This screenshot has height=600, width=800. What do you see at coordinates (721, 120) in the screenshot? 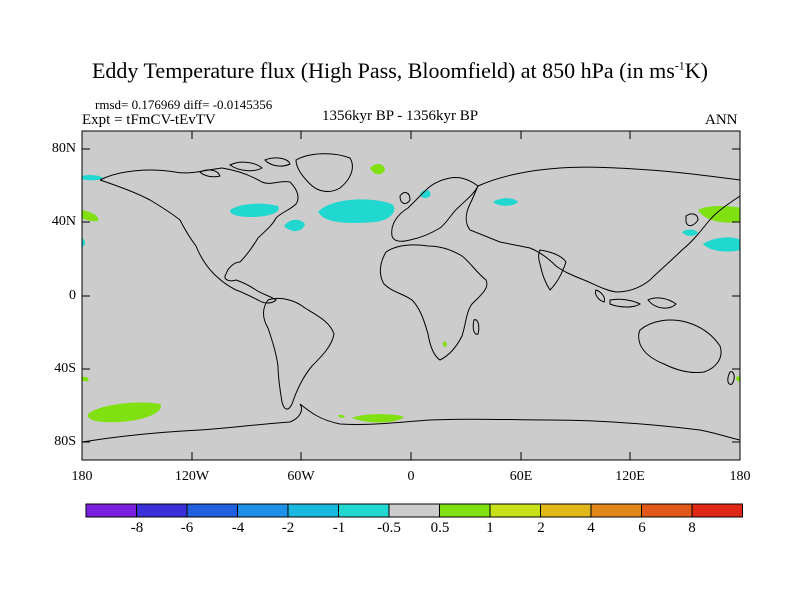
I see `season-label: ANN` at bounding box center [721, 120].